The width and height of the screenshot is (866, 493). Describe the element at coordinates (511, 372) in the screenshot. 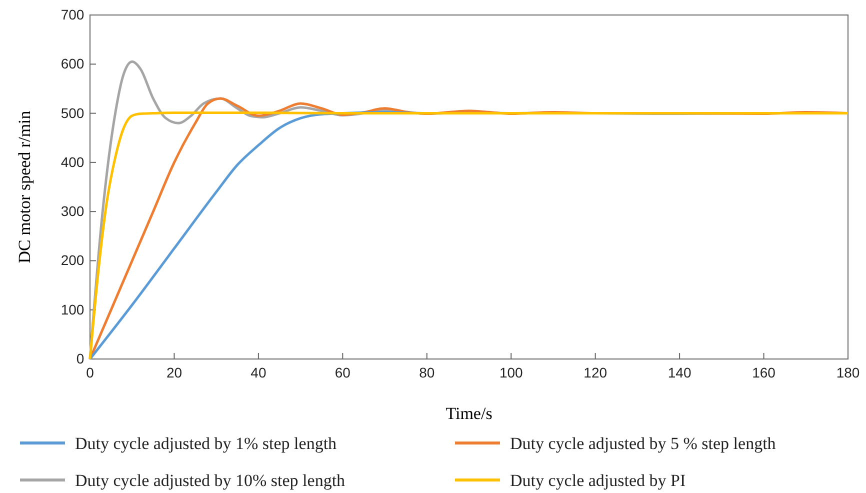

I see `x-tick-label: 100` at that location.